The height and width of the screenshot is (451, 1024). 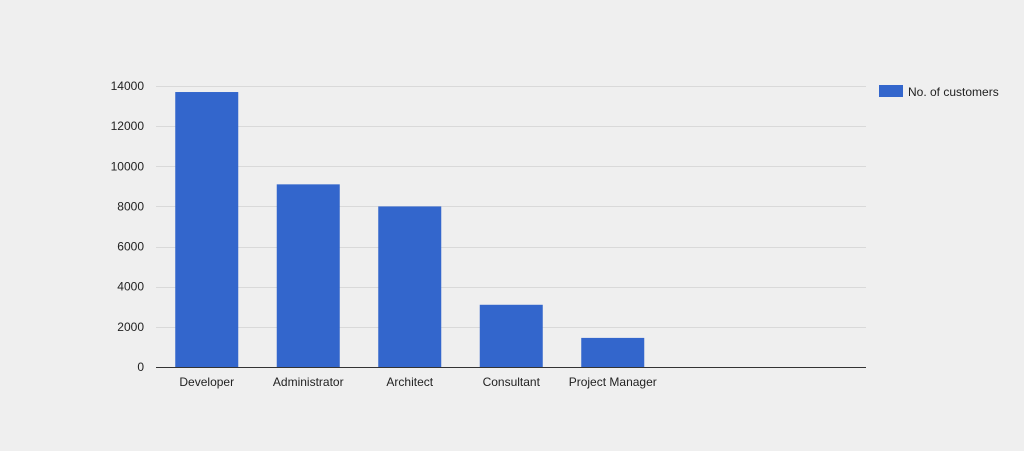 I want to click on legend: No. of customers, so click(x=939, y=92).